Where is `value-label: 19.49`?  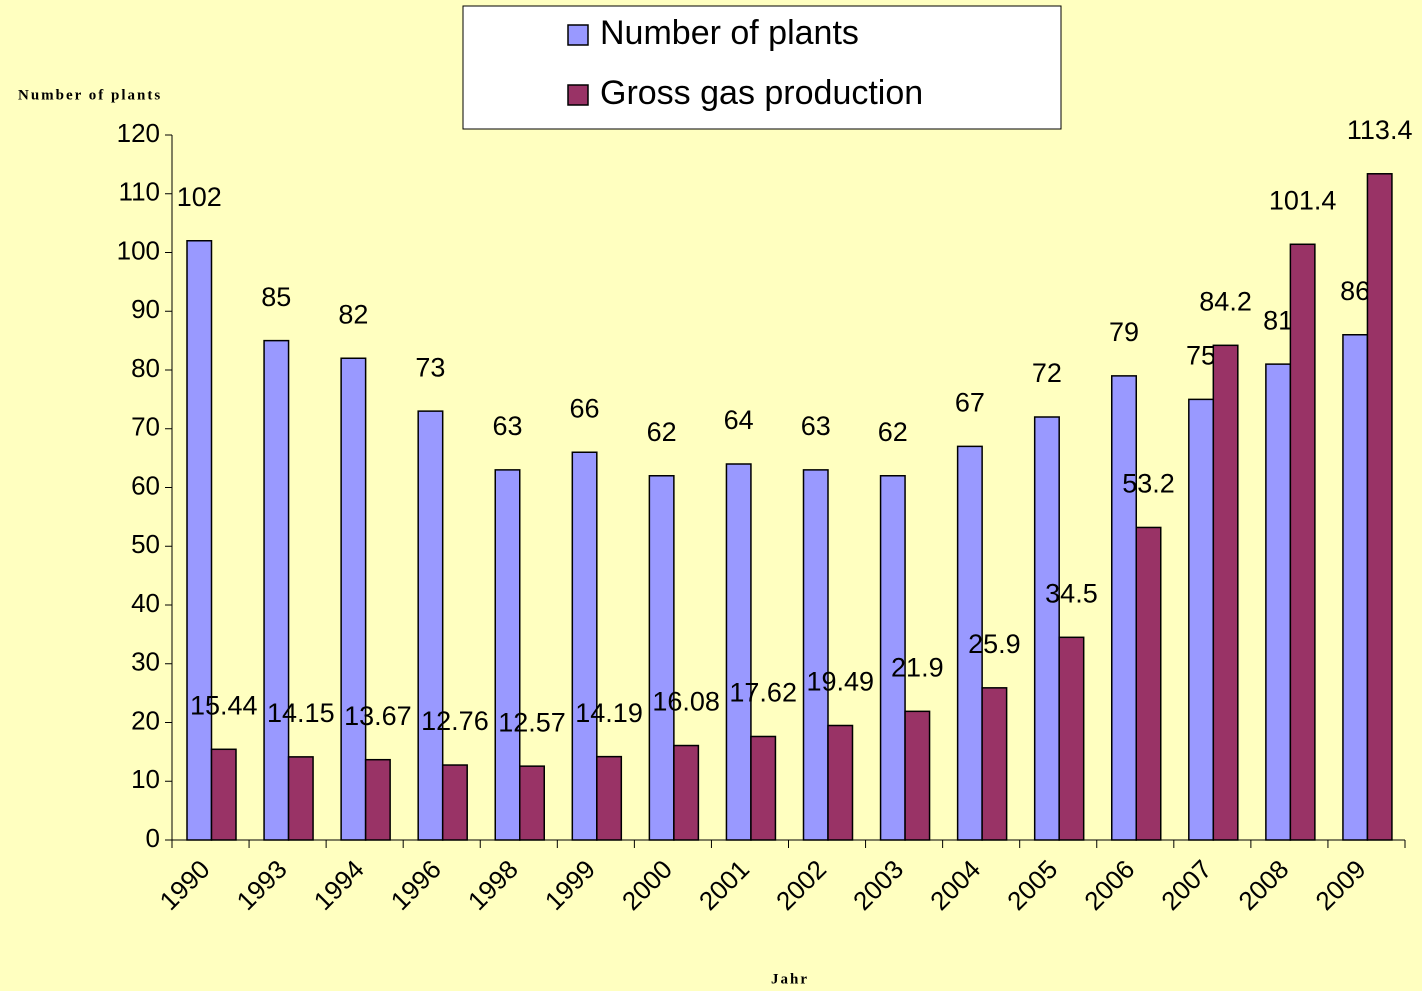 value-label: 19.49 is located at coordinates (840, 682).